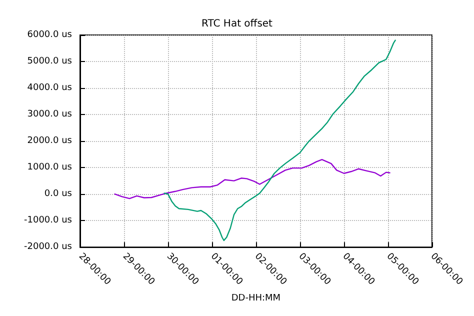  What do you see at coordinates (48, 221) in the screenshot?
I see `y-tick-label: -1000.0 us` at bounding box center [48, 221].